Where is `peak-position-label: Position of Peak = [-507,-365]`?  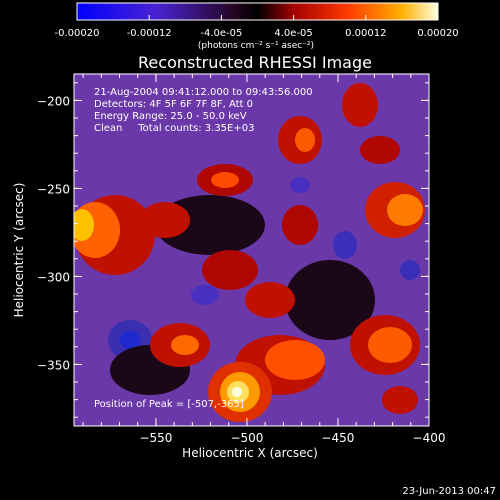
peak-position-label: Position of Peak = [-507,-365] is located at coordinates (169, 404).